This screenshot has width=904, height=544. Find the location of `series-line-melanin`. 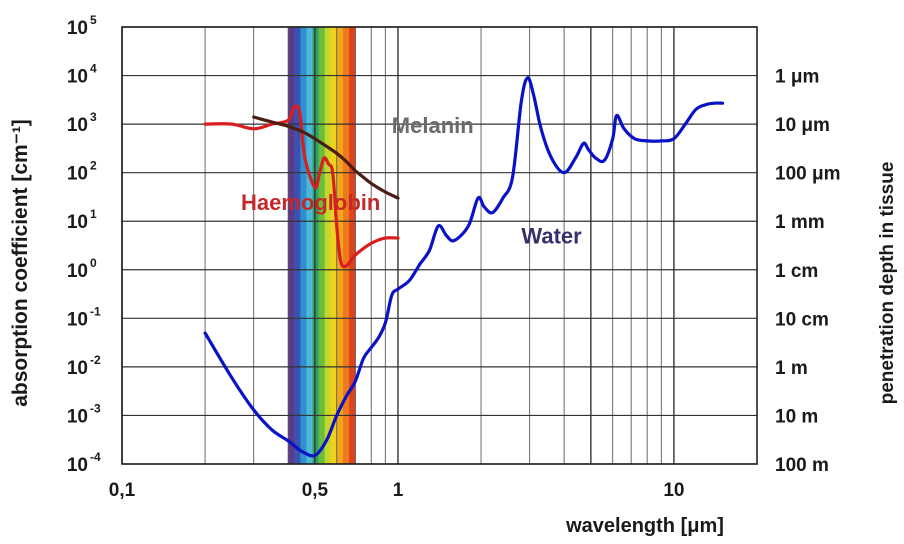

series-line-melanin is located at coordinates (326, 157).